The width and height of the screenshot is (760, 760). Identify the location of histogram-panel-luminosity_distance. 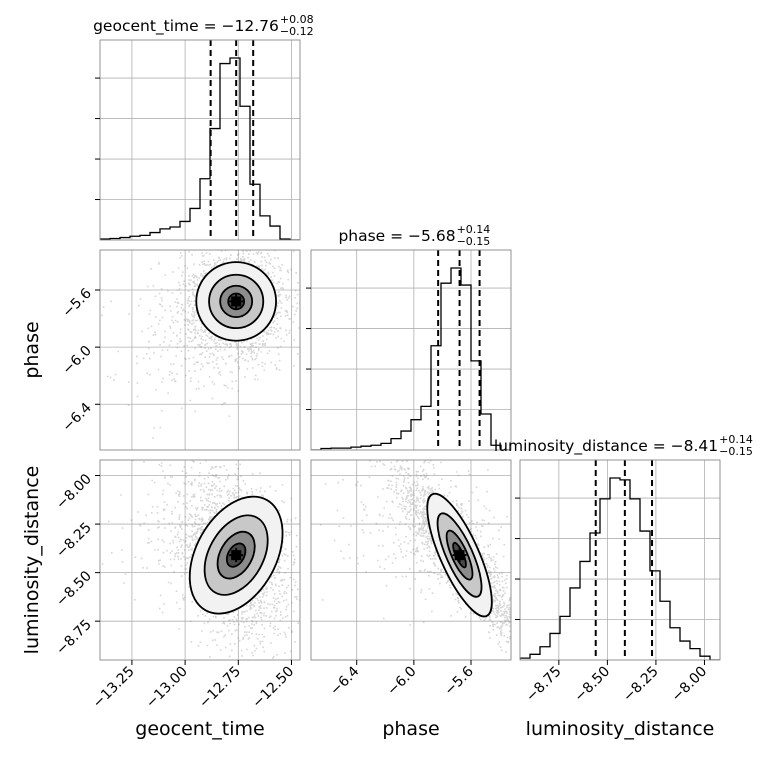
(618, 560).